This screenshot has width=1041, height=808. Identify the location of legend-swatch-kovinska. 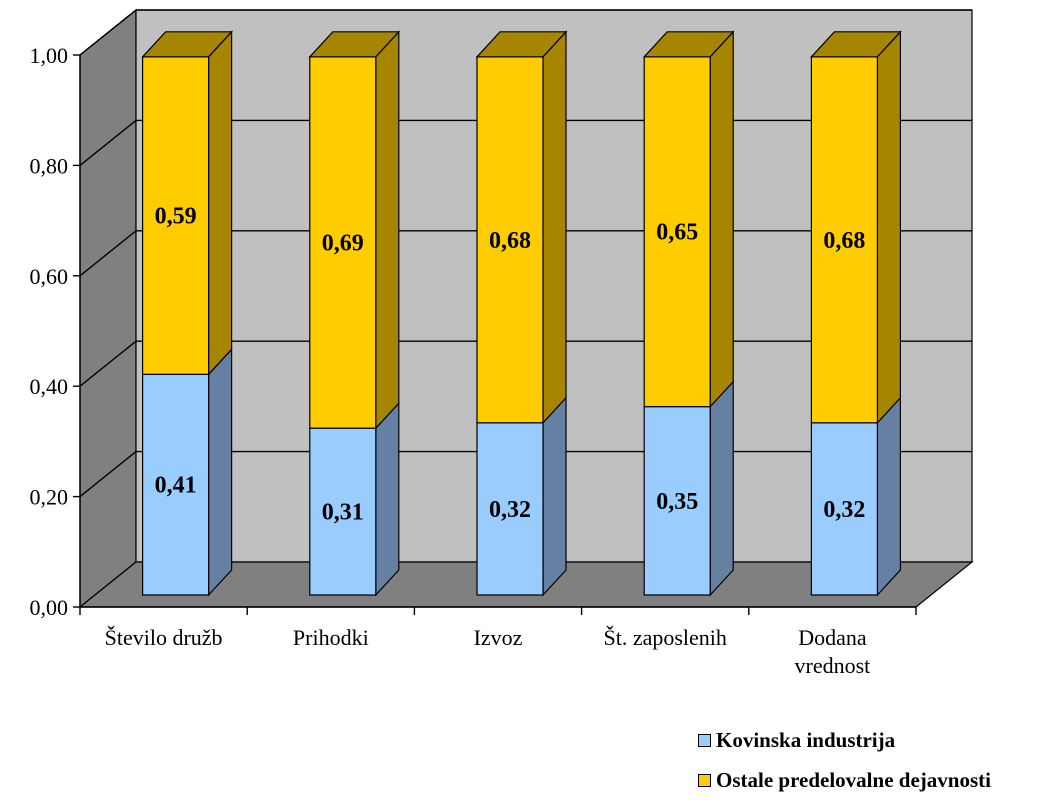
(704, 740).